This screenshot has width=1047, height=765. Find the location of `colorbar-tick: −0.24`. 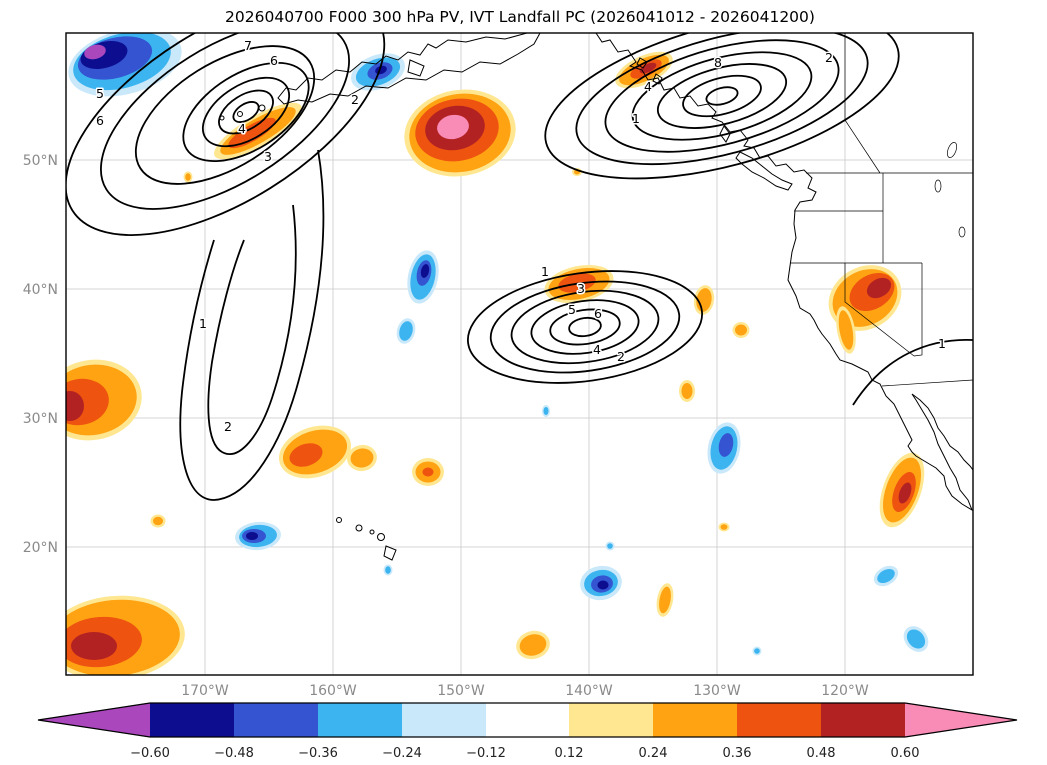

colorbar-tick: −0.24 is located at coordinates (402, 753).